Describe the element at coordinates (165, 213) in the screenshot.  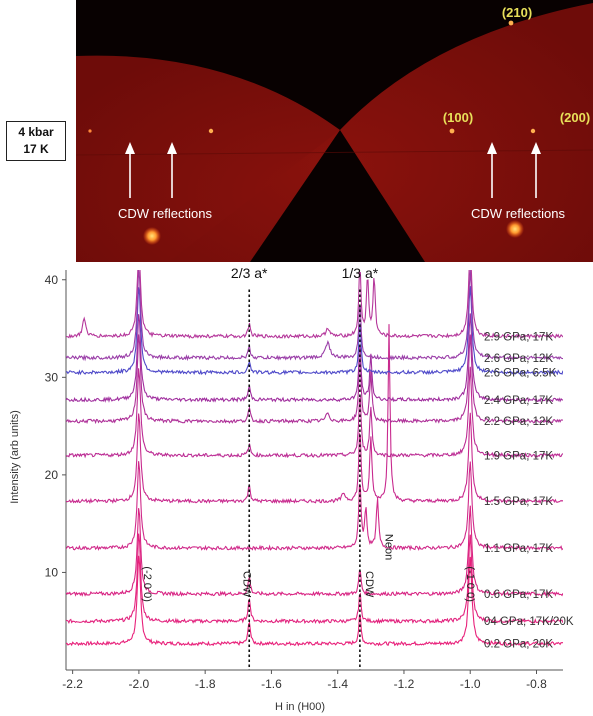
I see `cdw-reflections-label-left: CDW reflections` at that location.